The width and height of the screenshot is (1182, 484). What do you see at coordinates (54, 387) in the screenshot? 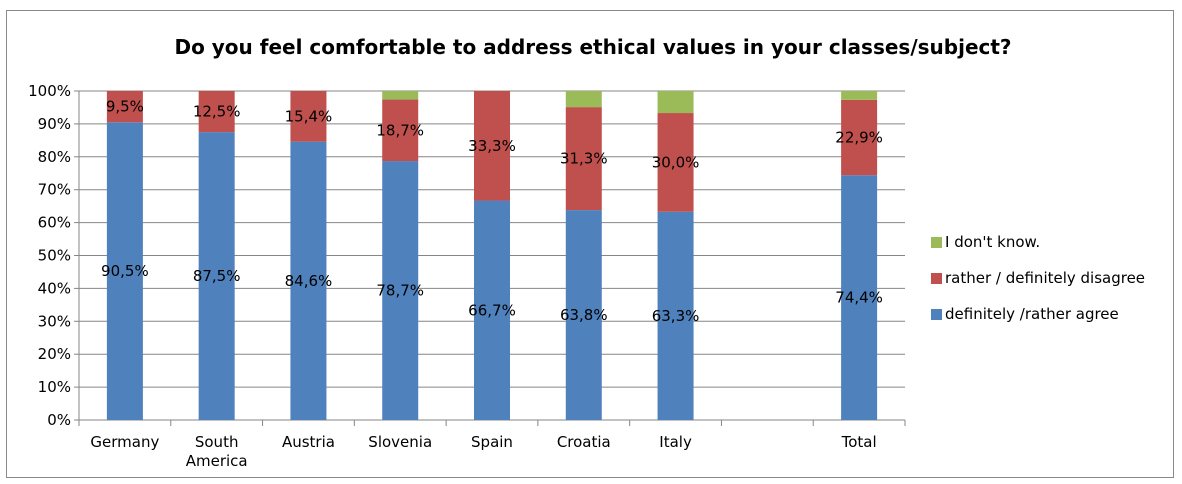
I see `y-tick-label: 10%` at bounding box center [54, 387].